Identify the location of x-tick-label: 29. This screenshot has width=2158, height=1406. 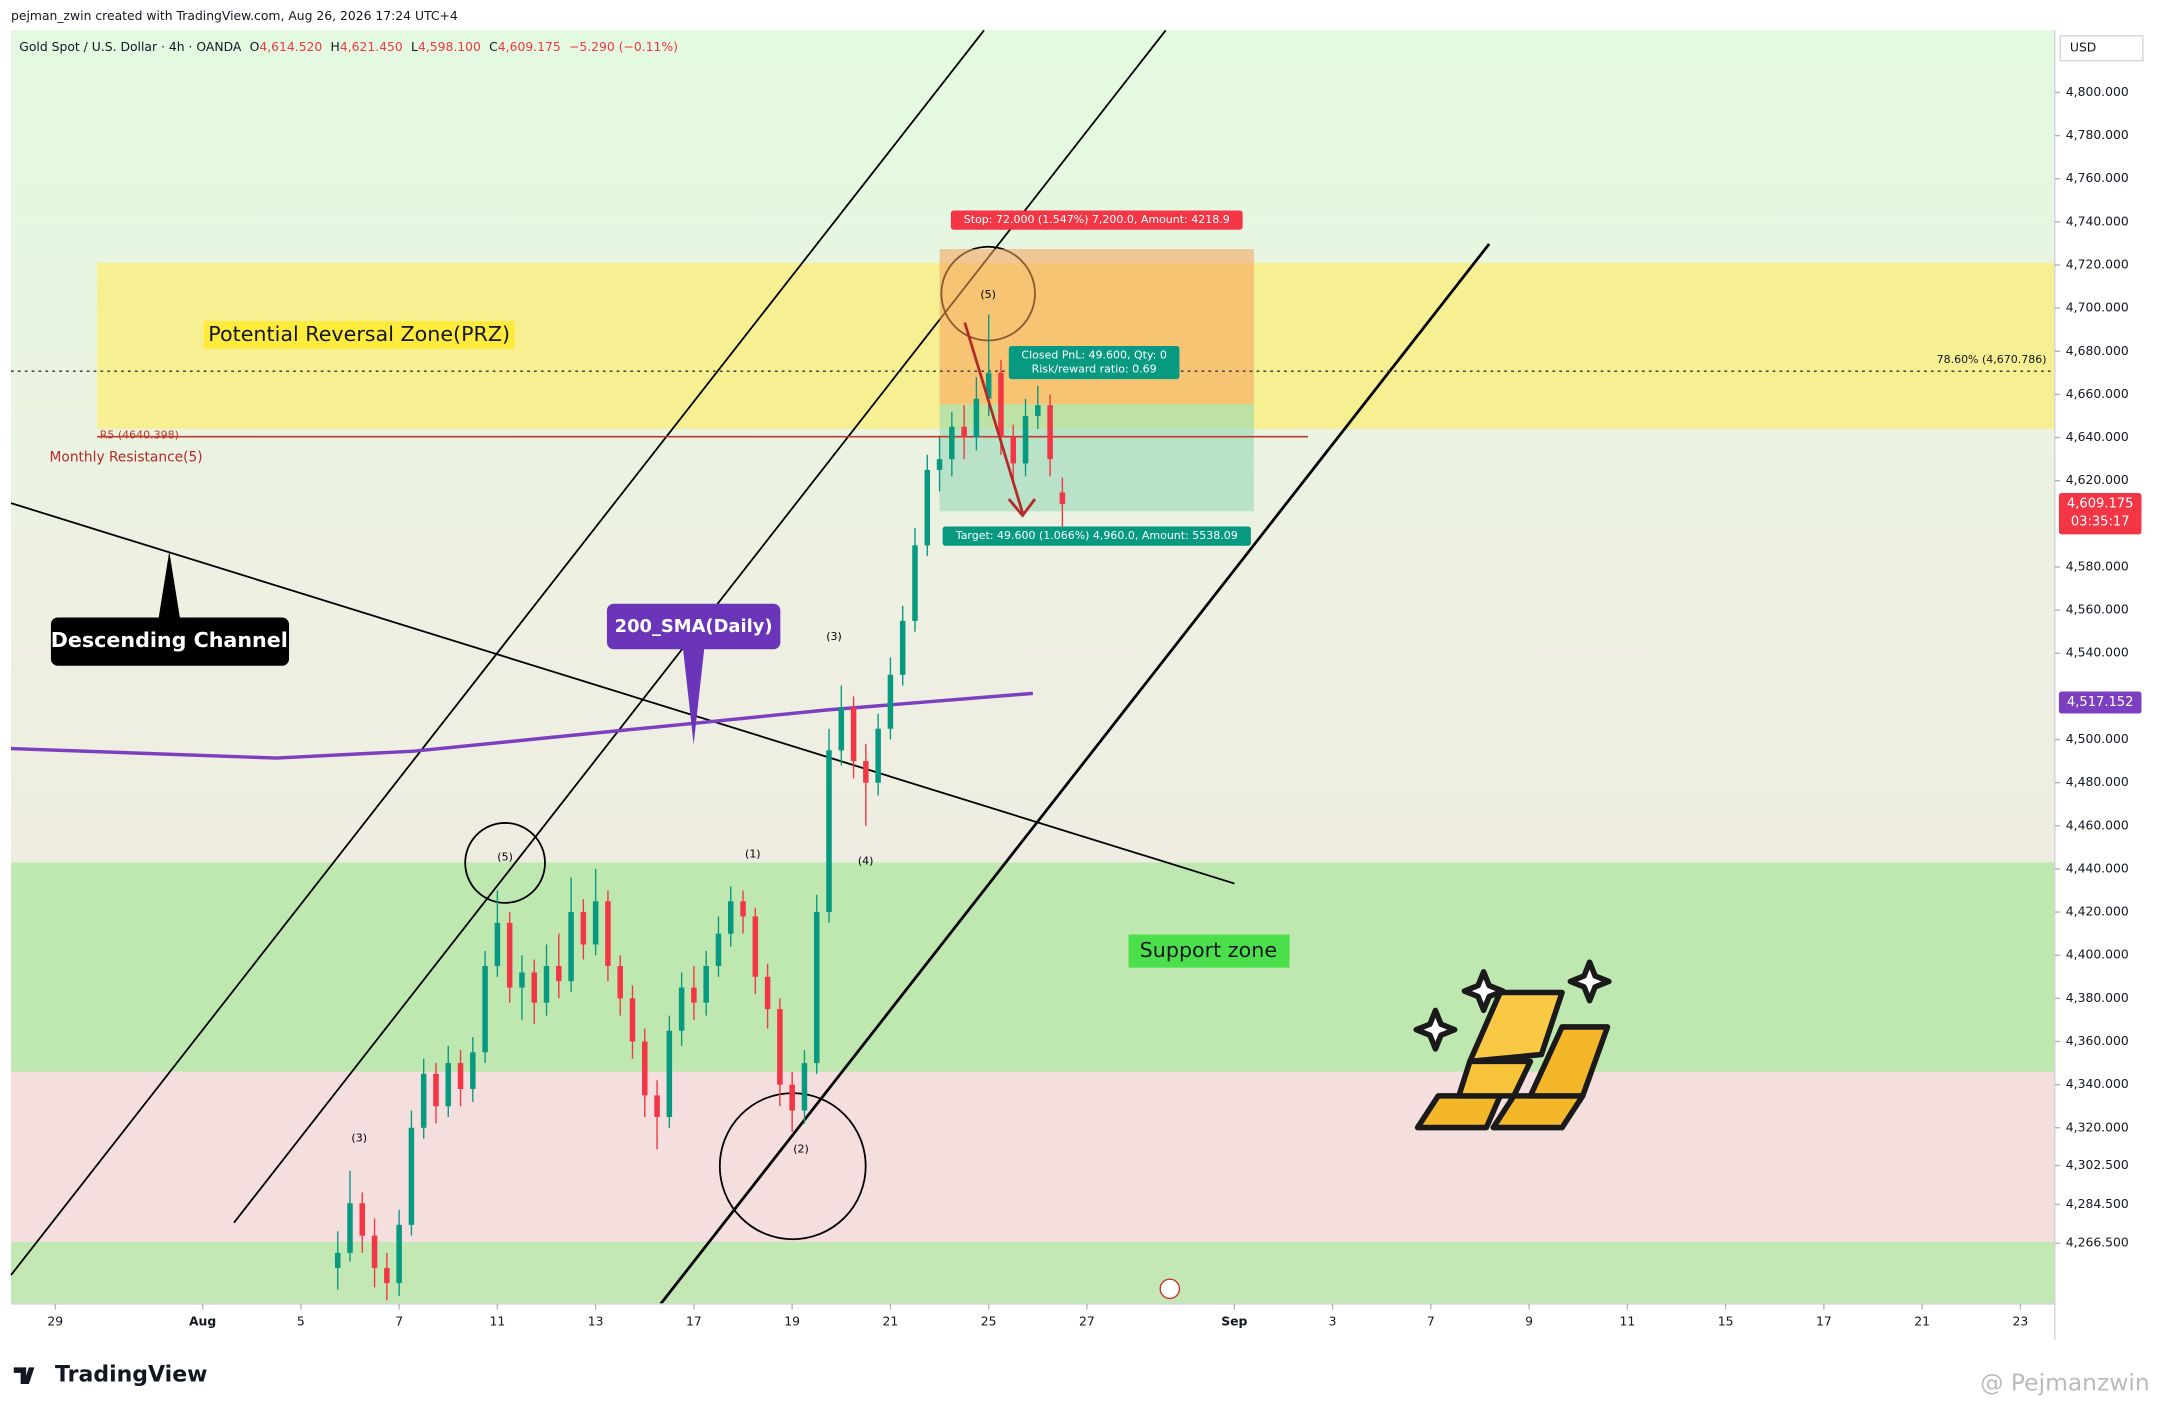
(55, 1320).